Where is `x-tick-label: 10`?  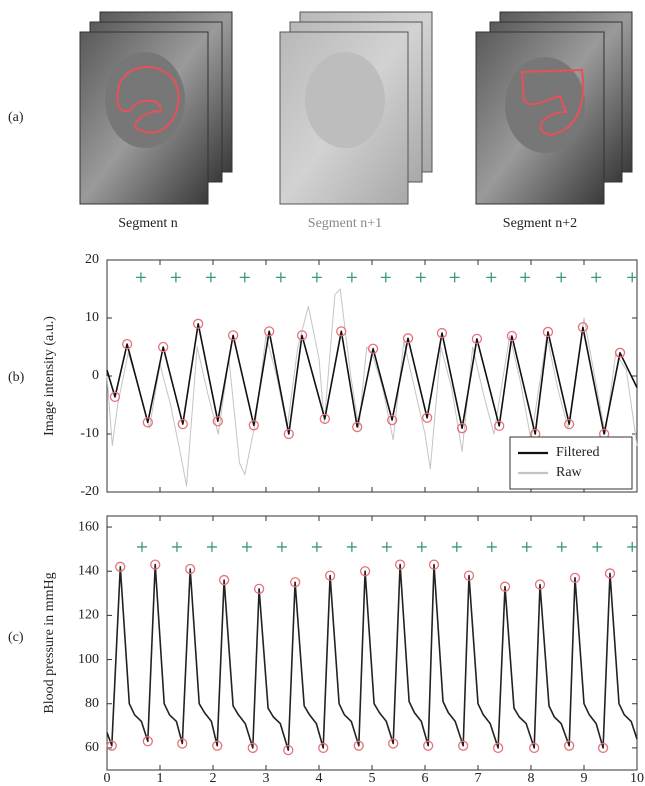
x-tick-label: 10 is located at coordinates (637, 778).